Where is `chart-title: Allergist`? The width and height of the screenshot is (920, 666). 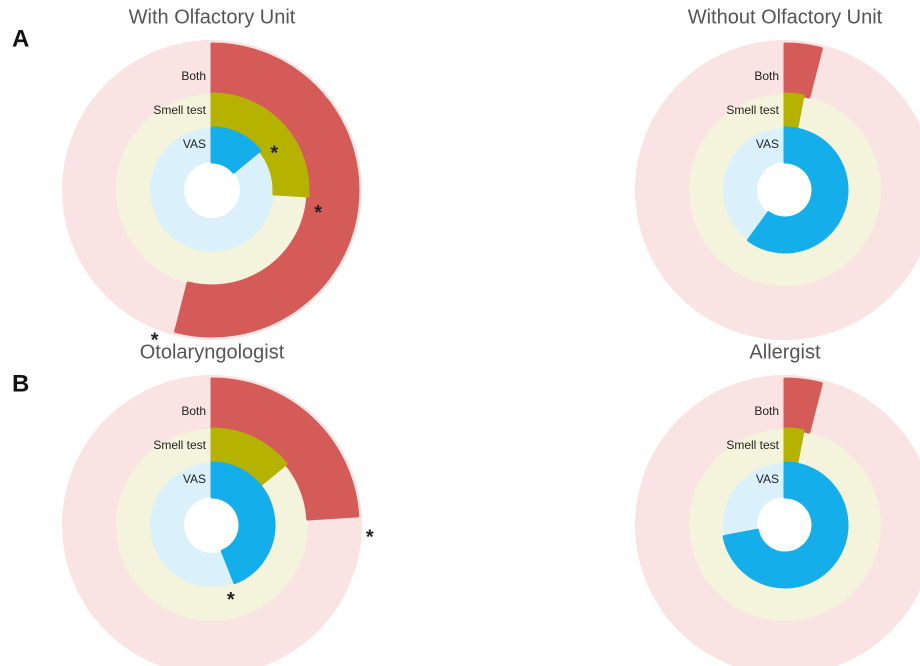 chart-title: Allergist is located at coordinates (785, 352).